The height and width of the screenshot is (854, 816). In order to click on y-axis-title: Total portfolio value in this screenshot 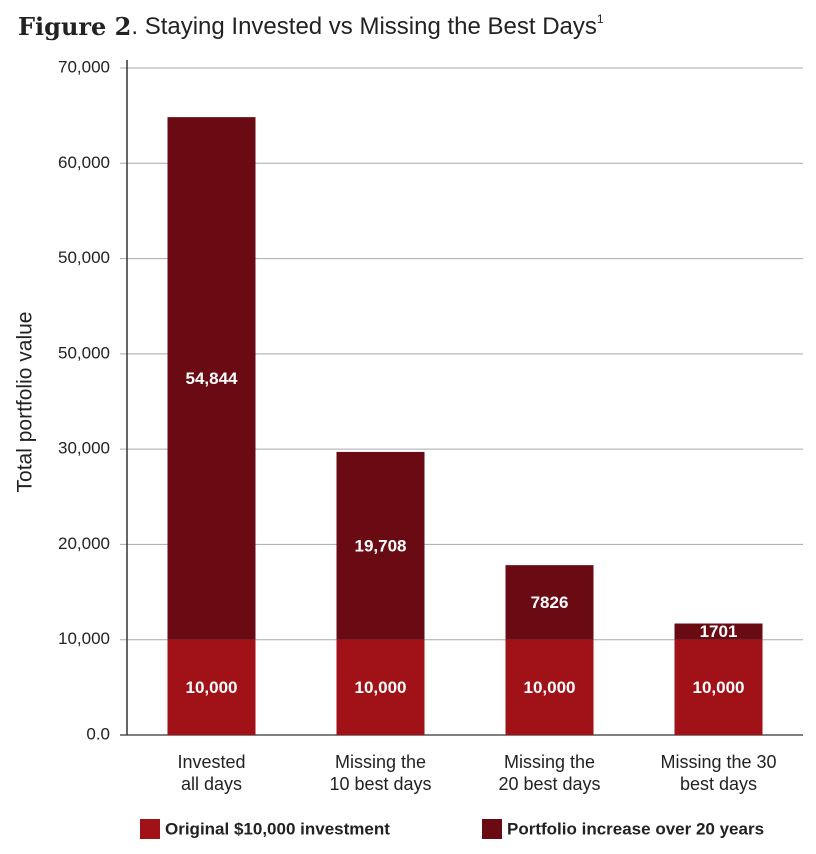, I will do `click(25, 402)`.